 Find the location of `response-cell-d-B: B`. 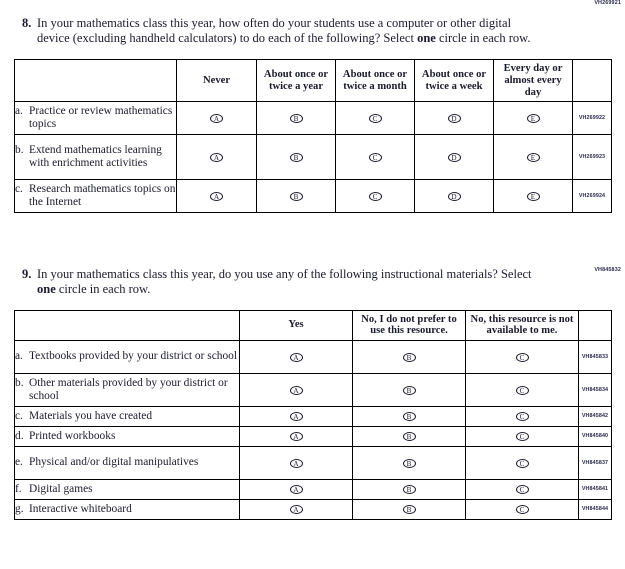

response-cell-d-B: B is located at coordinates (409, 436).